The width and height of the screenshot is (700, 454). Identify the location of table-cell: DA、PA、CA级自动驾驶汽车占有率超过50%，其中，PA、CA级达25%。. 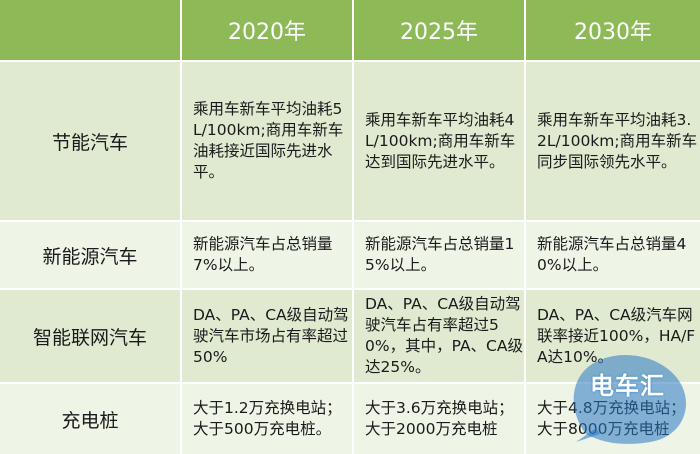
(440, 337).